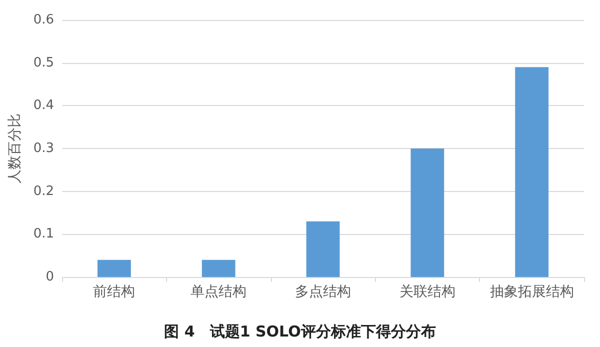 This screenshot has height=347, width=600. What do you see at coordinates (43, 106) in the screenshot?
I see `y-tick-label: 0.4` at bounding box center [43, 106].